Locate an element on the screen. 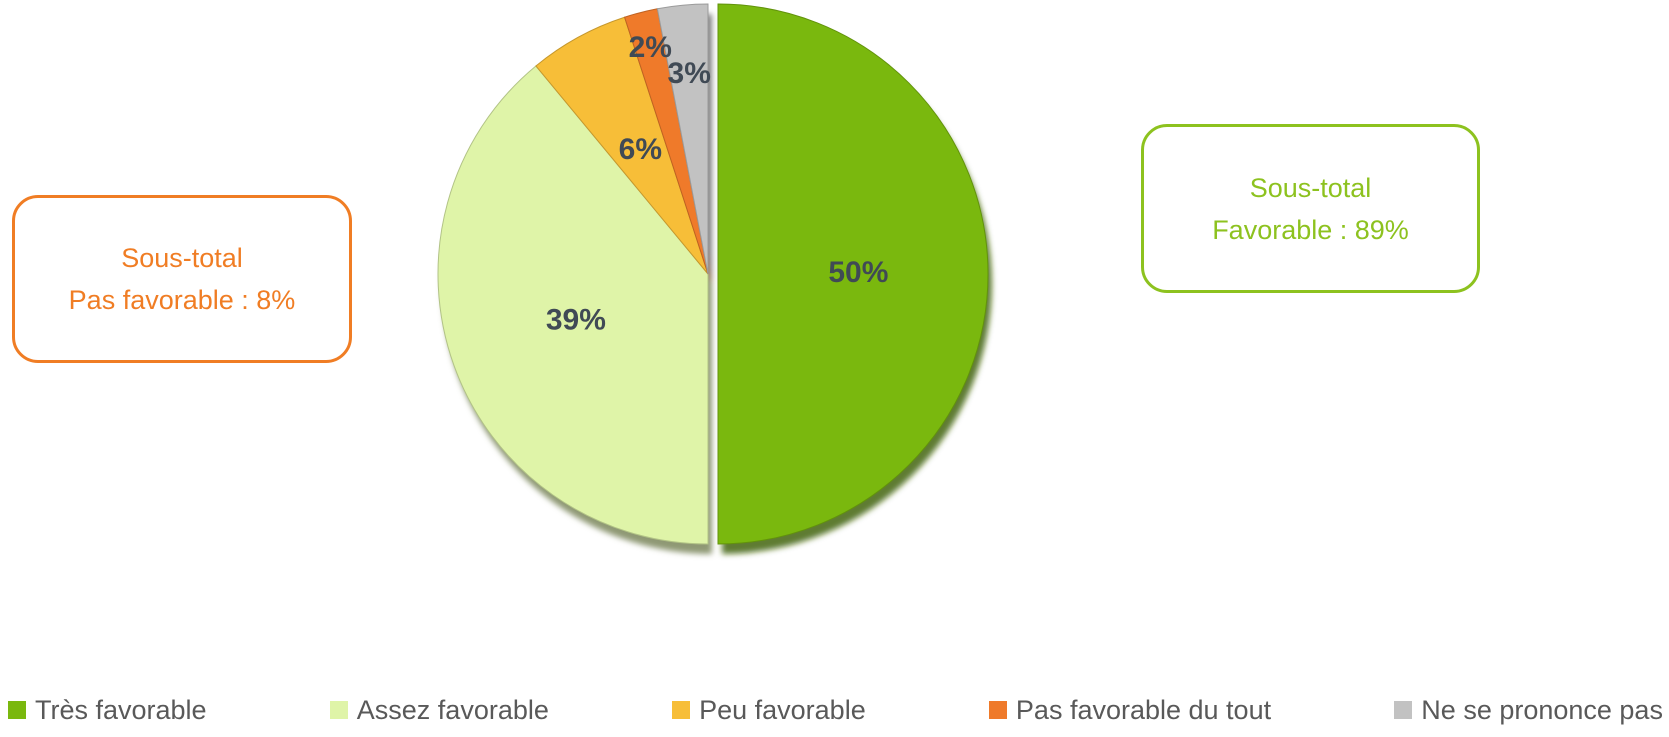  pie-slice-ne-se-prononce-pas is located at coordinates (682, 139).